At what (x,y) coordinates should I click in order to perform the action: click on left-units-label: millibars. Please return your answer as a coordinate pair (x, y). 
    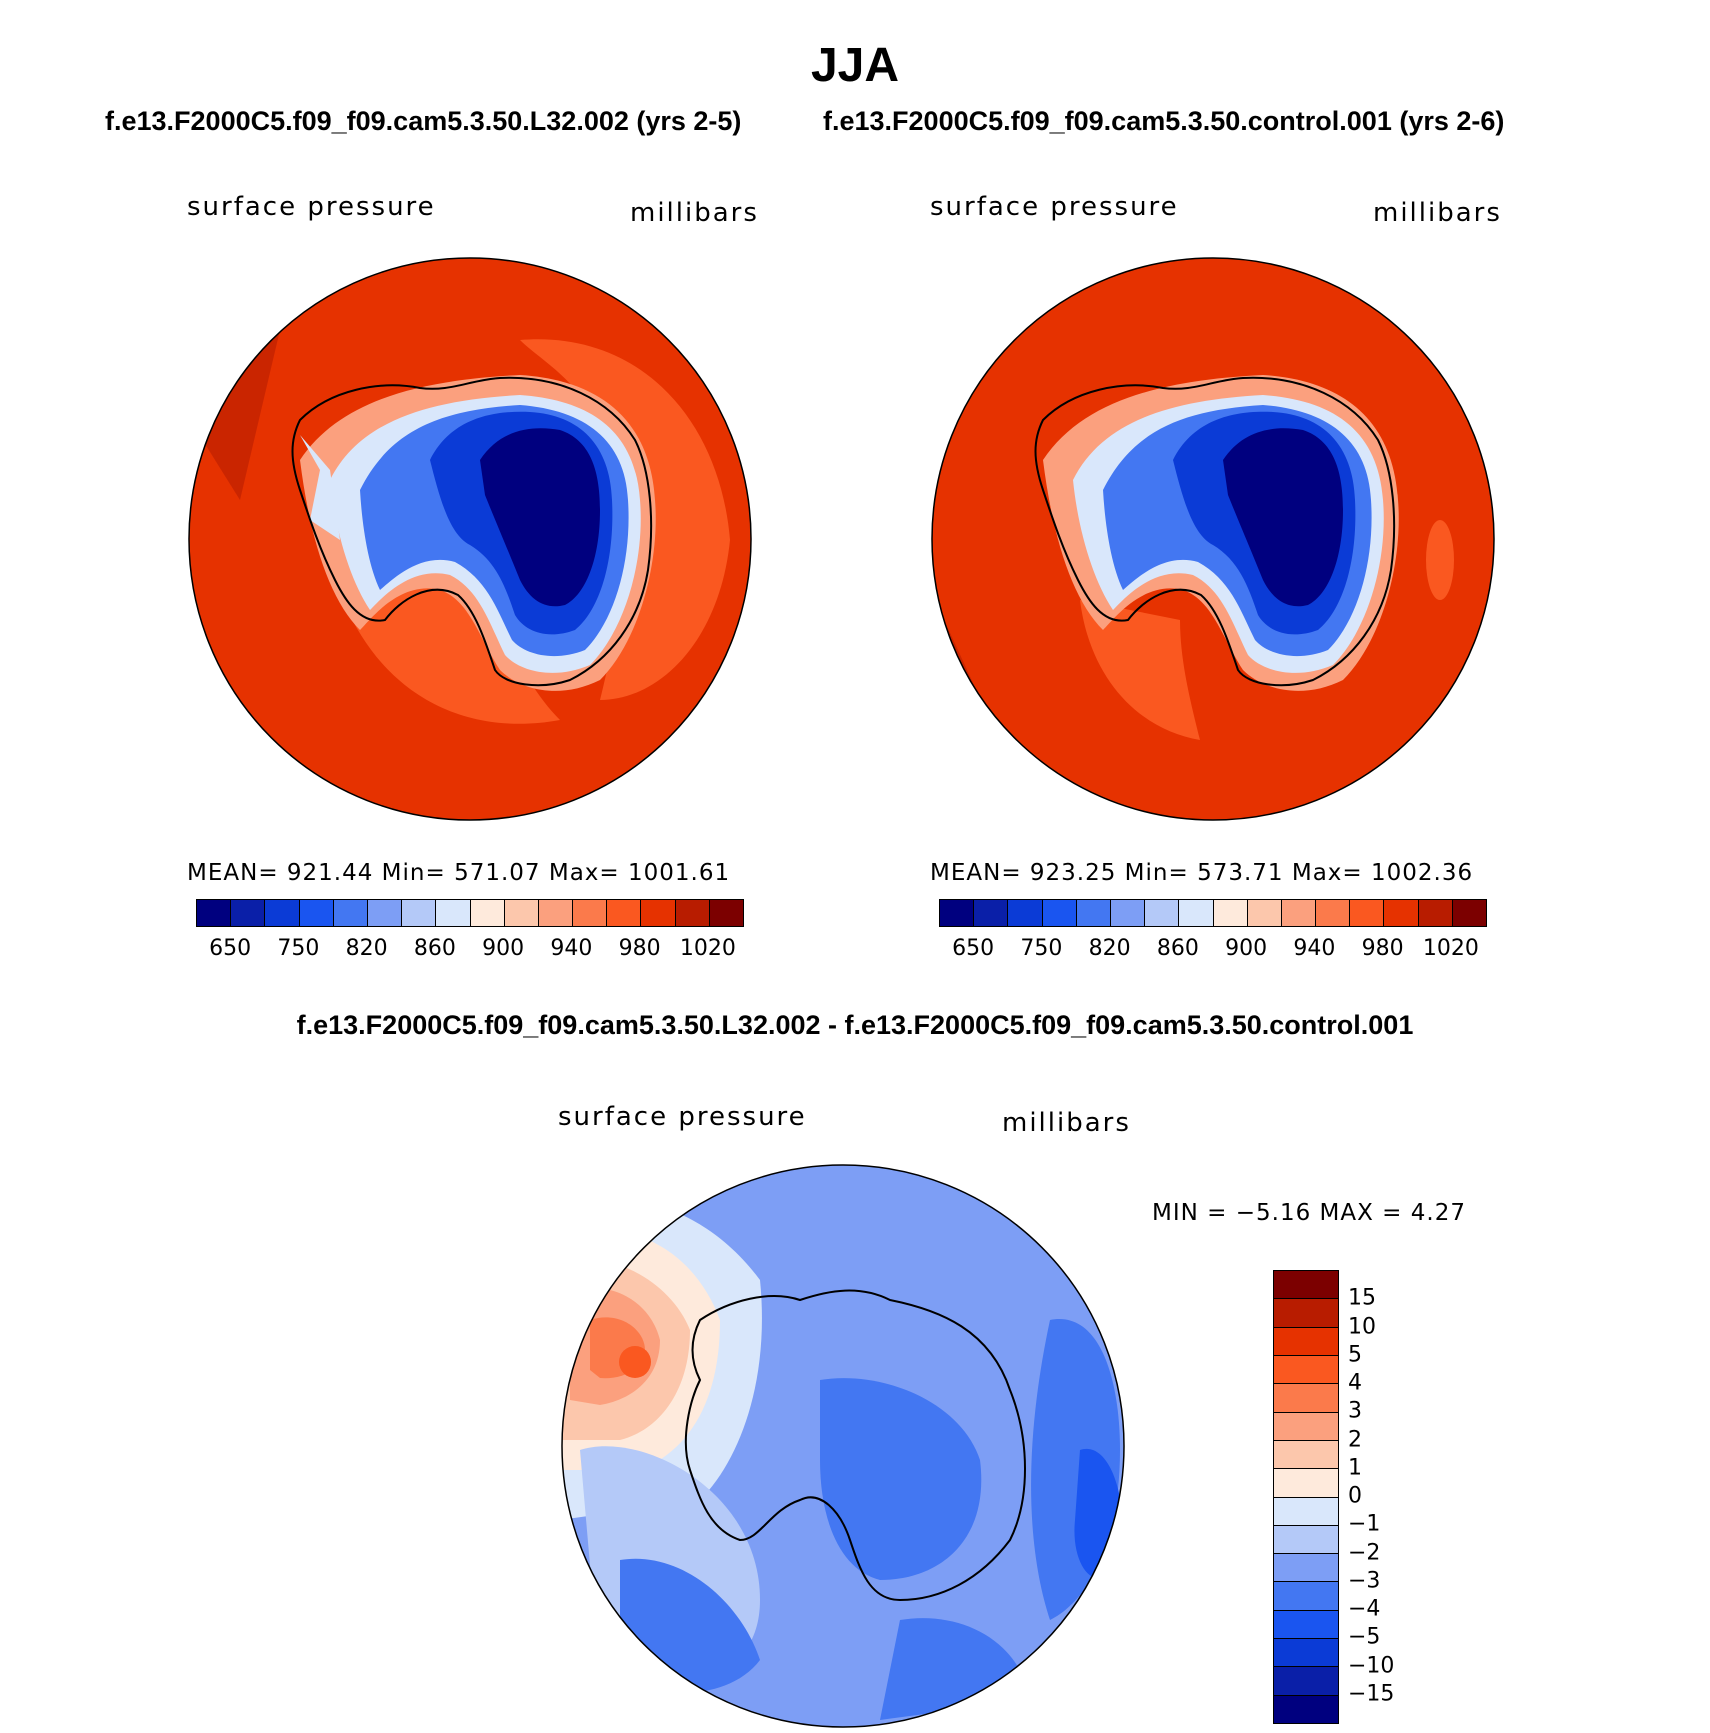
    Looking at the image, I should click on (694, 213).